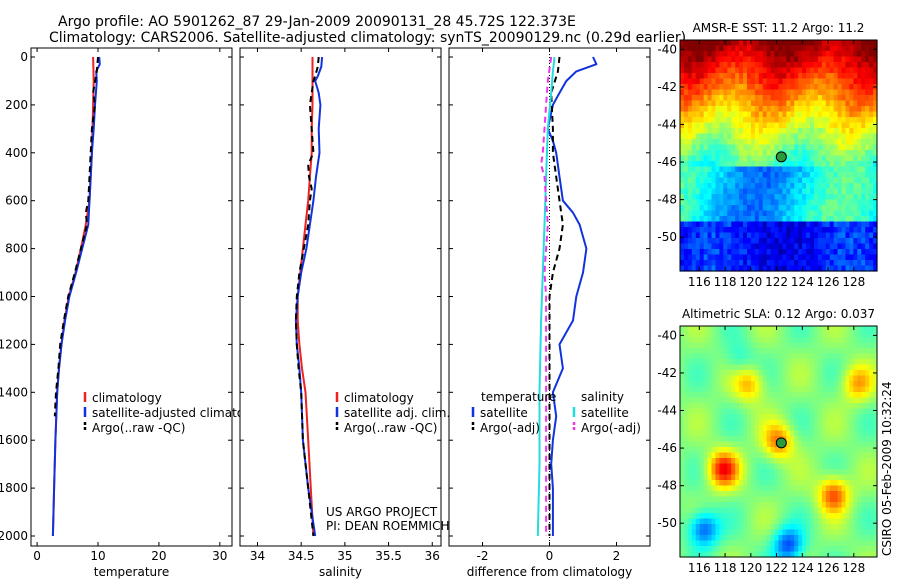  Describe the element at coordinates (667, 87) in the screenshot. I see `map-y-tick-label: -42` at that location.